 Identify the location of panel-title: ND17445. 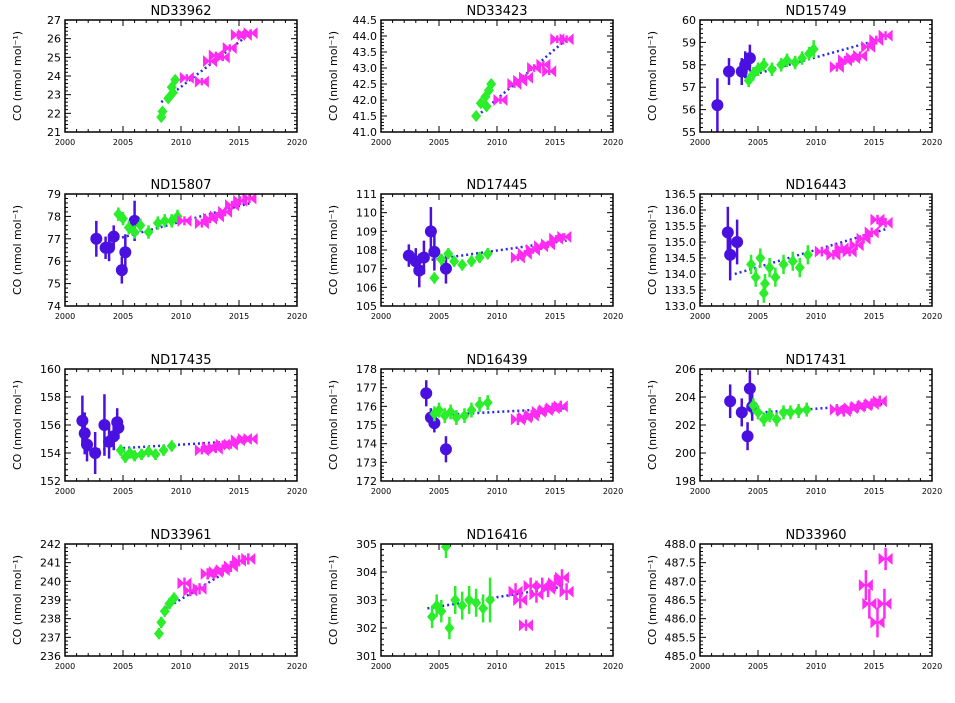
(496, 185).